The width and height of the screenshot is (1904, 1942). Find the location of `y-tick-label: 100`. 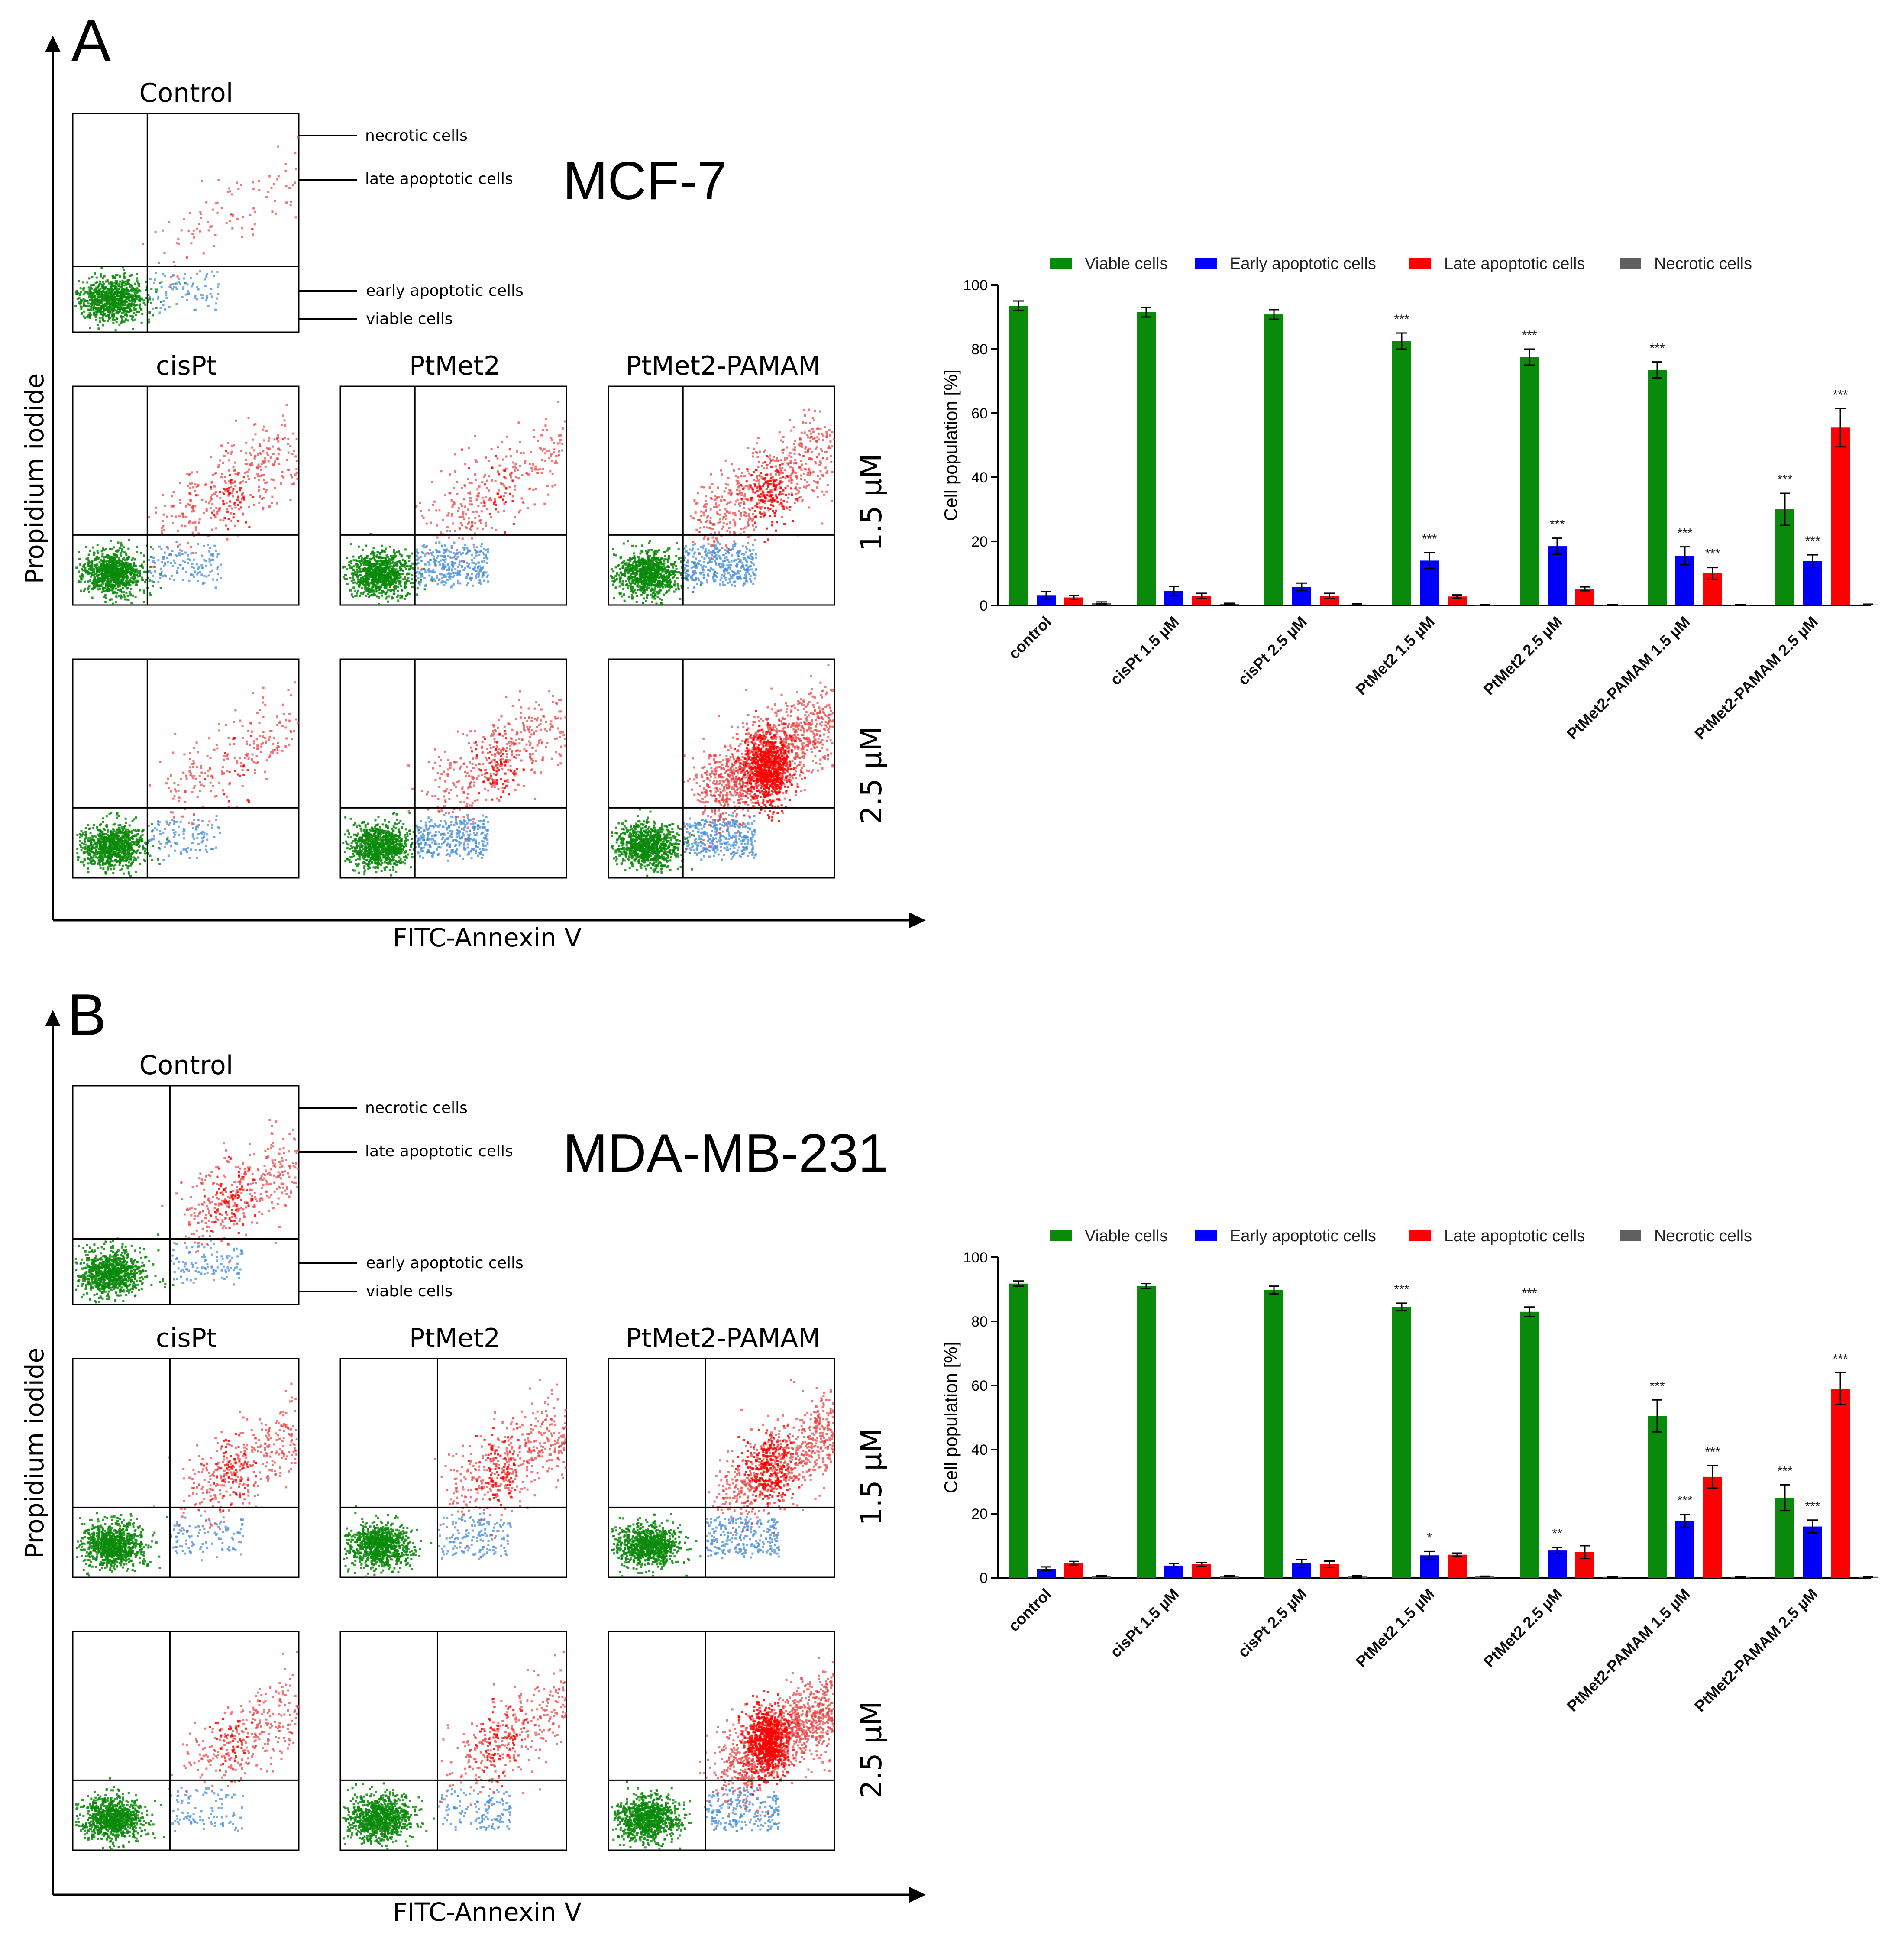

y-tick-label: 100 is located at coordinates (976, 285).